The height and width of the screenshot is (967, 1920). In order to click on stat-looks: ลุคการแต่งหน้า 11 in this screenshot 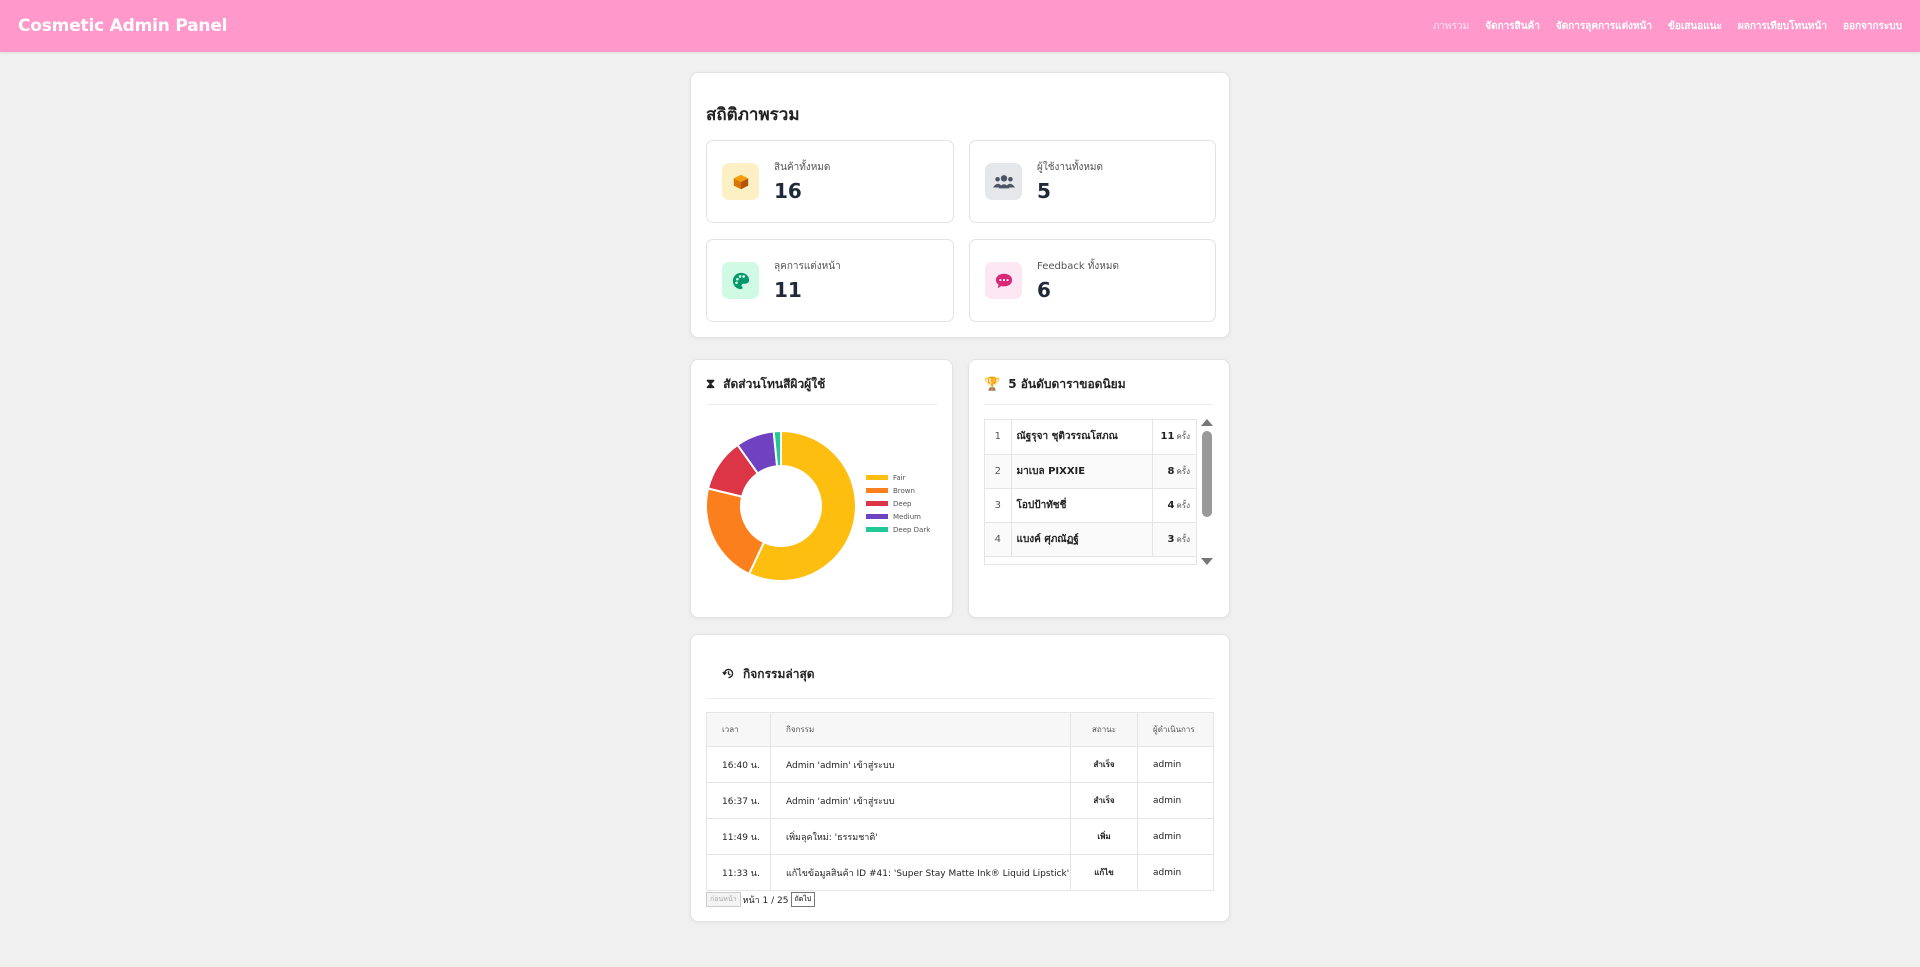, I will do `click(830, 280)`.